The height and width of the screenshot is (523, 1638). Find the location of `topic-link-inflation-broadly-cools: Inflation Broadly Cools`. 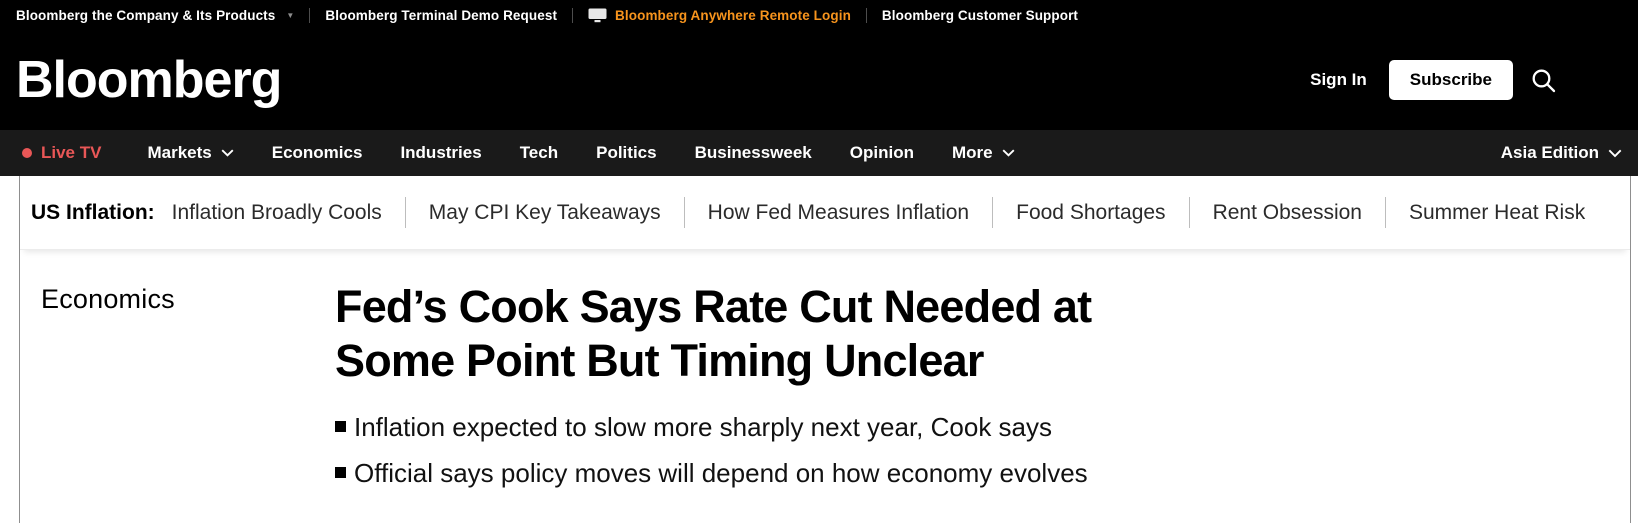

topic-link-inflation-broadly-cools: Inflation Broadly Cools is located at coordinates (276, 212).